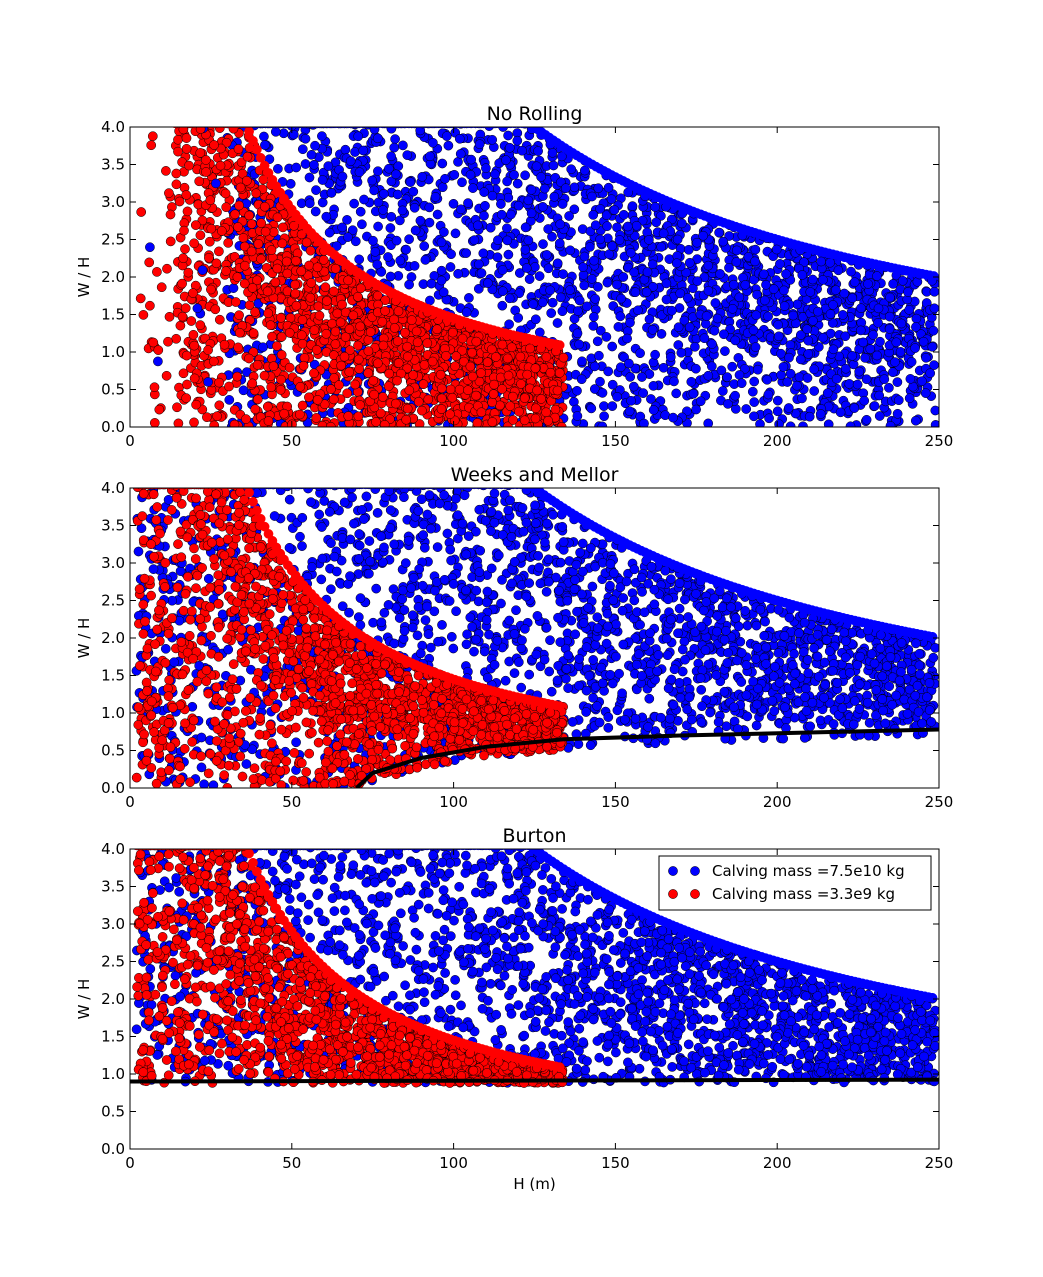 This screenshot has height=1277, width=1043. I want to click on y-tick-label: 0.0, so click(113, 427).